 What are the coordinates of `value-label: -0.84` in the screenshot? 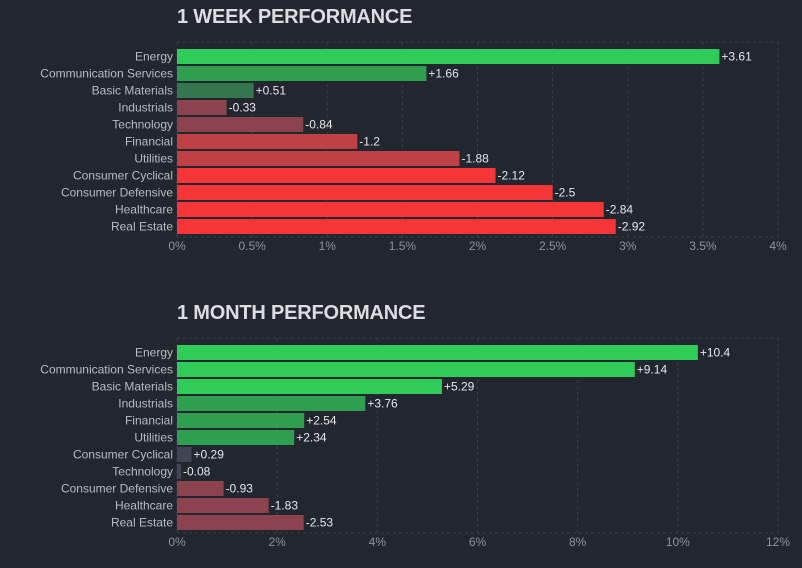 It's located at (319, 125).